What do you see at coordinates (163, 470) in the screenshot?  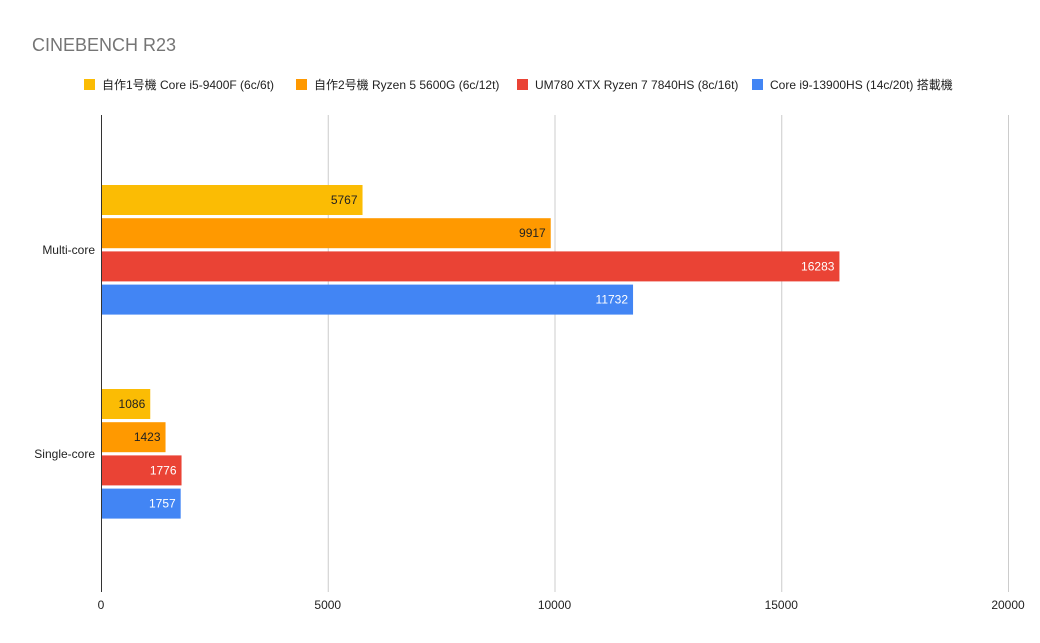 I see `bar-value-label: 1776` at bounding box center [163, 470].